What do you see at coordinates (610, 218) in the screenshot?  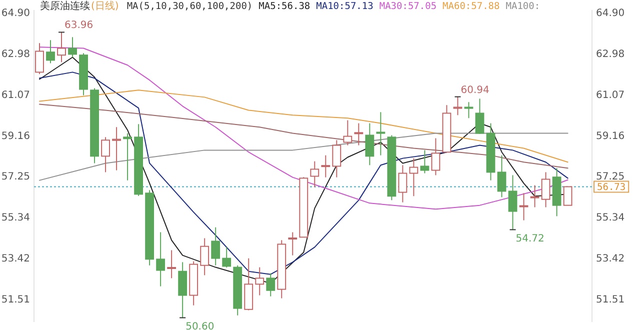 I see `y2-tick-label: 55.34` at bounding box center [610, 218].